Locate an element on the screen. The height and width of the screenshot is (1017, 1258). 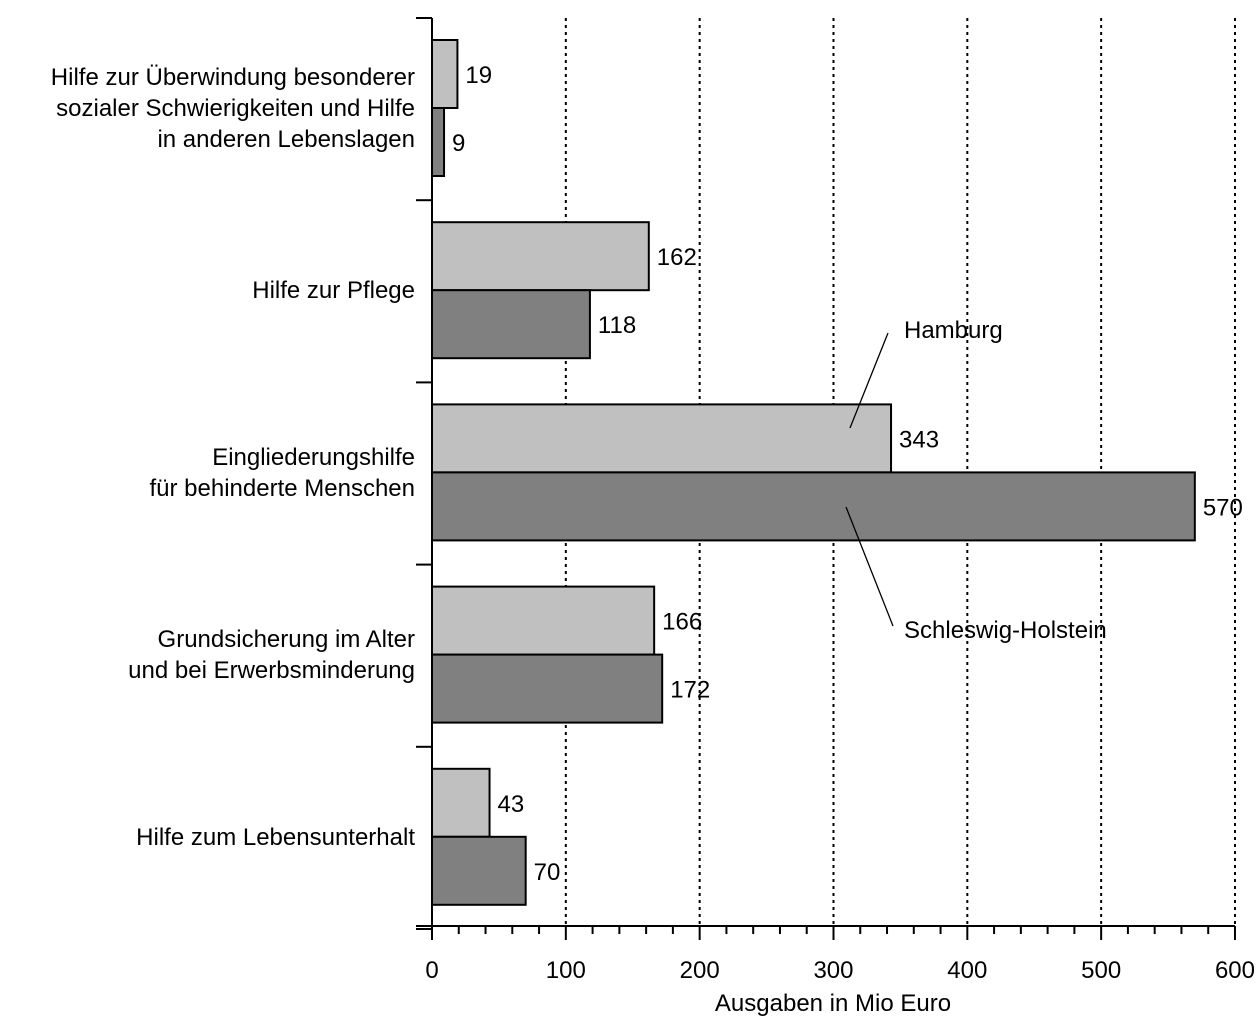
leader-line-schleswig-holstein is located at coordinates (869, 566).